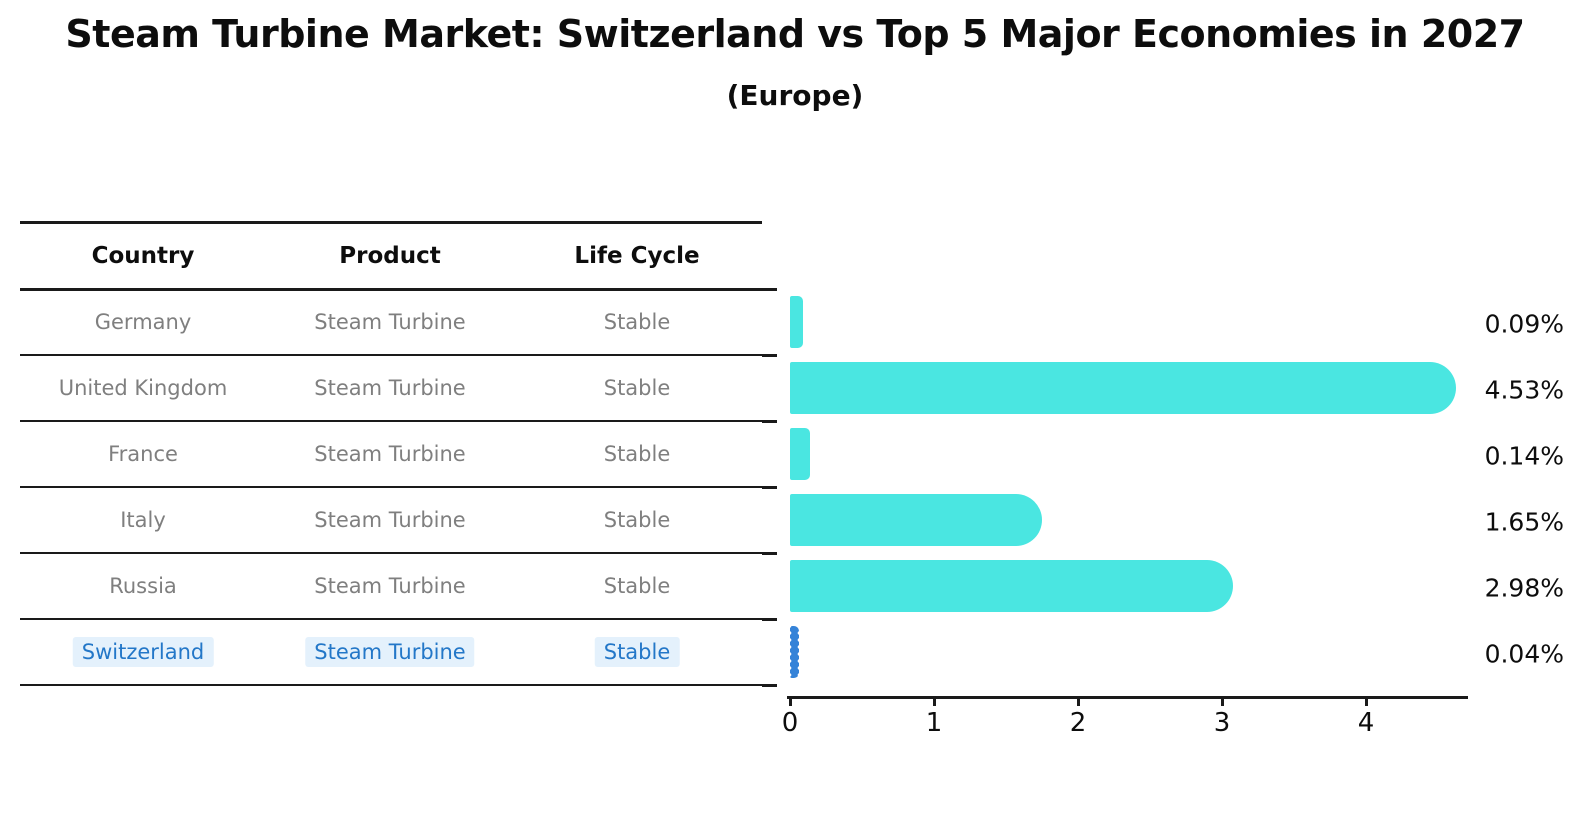 The image size is (1590, 823). What do you see at coordinates (1222, 723) in the screenshot?
I see `x-axis-tick-label: 3` at bounding box center [1222, 723].